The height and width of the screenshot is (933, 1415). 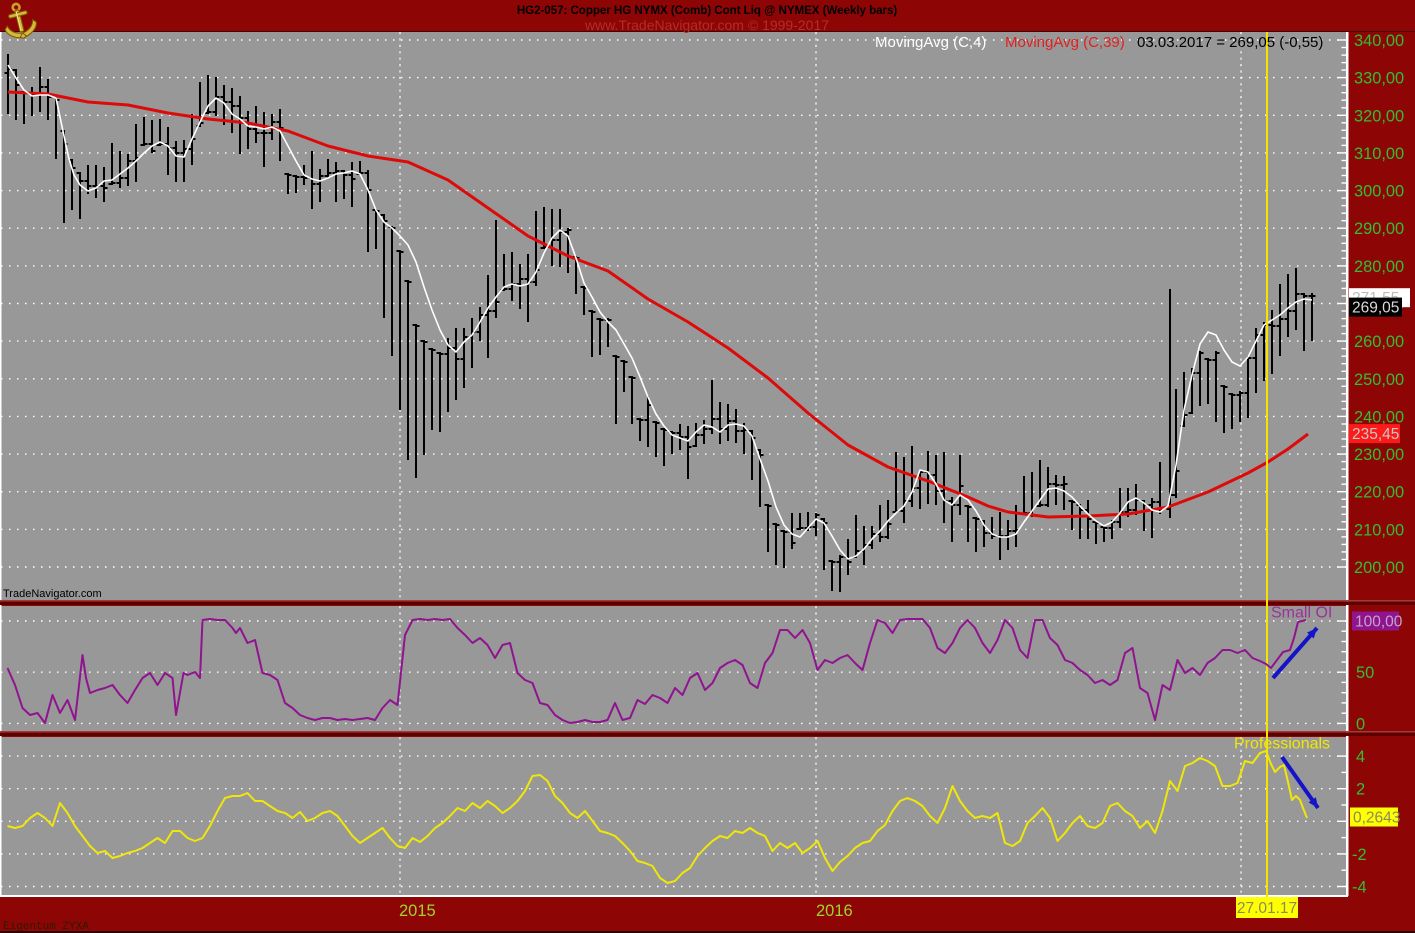 I want to click on svg-text: 4, so click(x=1360, y=757).